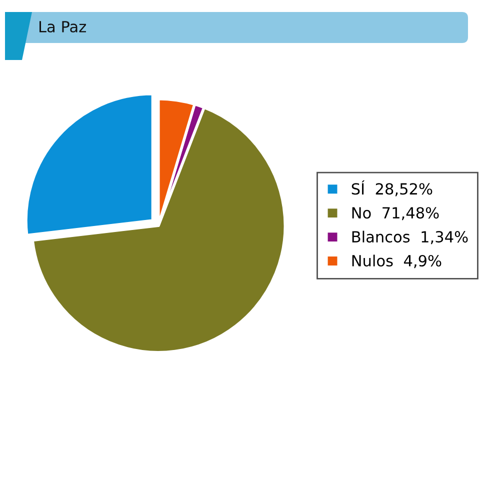 The image size is (480, 480). I want to click on legend-label: Nulos 4,9%, so click(397, 261).